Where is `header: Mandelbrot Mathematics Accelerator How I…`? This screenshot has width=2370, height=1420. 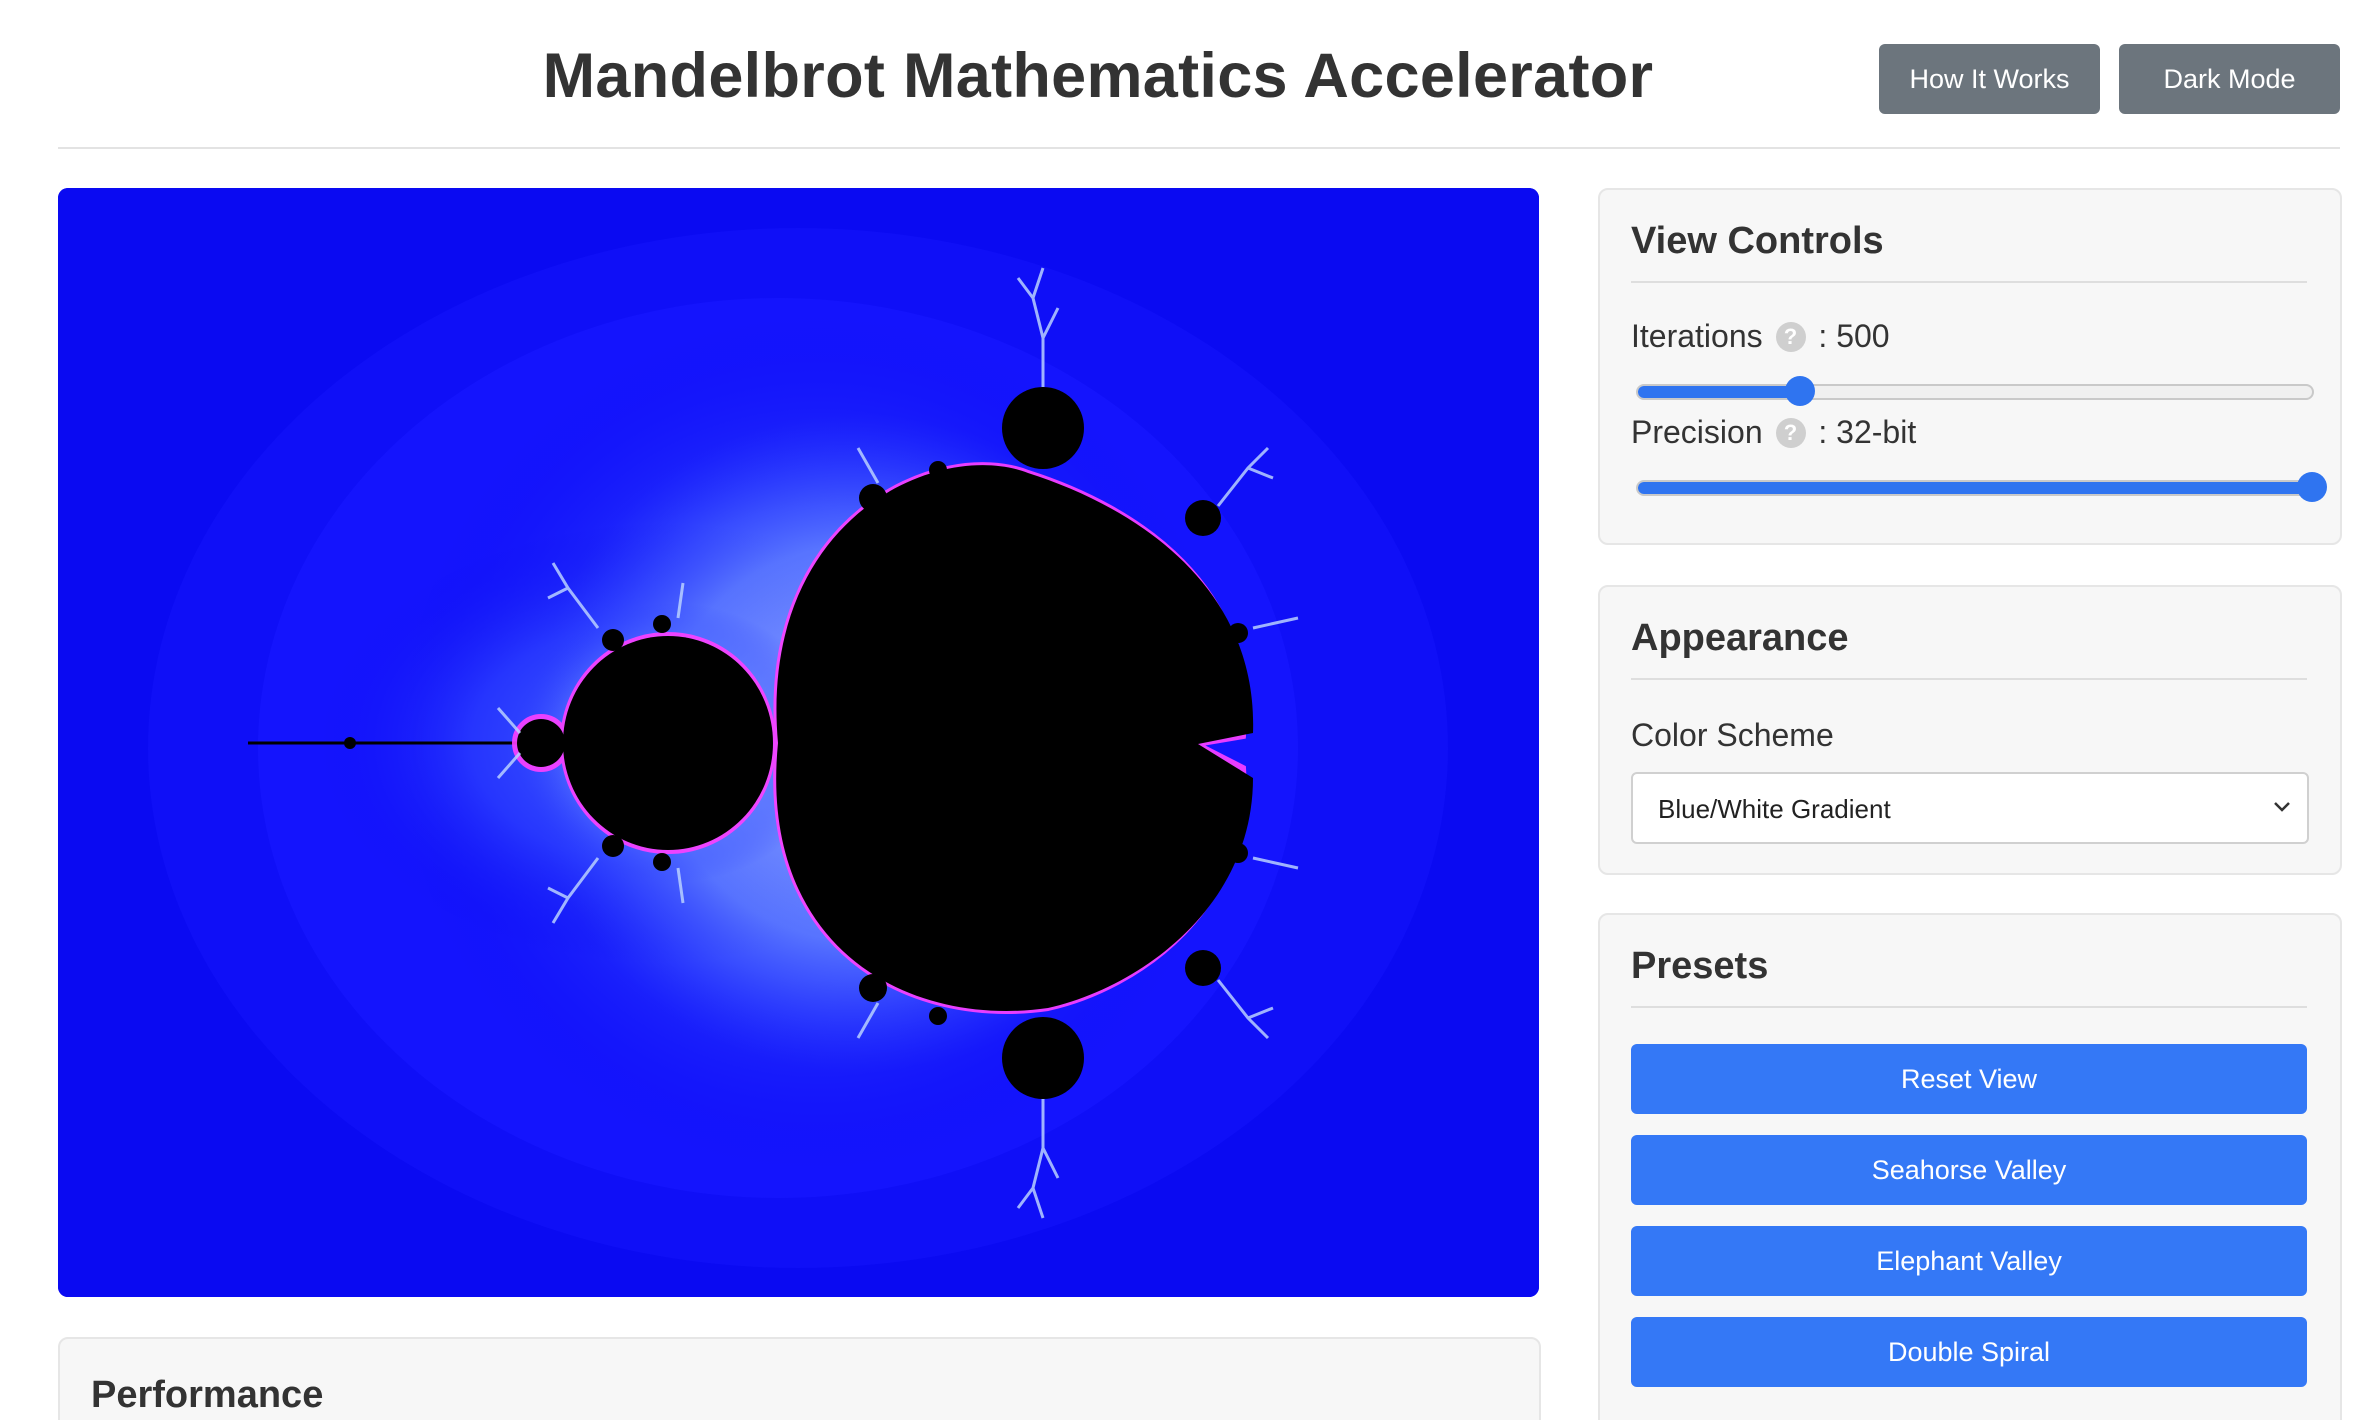
header: Mandelbrot Mathematics Accelerator How I… is located at coordinates (1199, 74).